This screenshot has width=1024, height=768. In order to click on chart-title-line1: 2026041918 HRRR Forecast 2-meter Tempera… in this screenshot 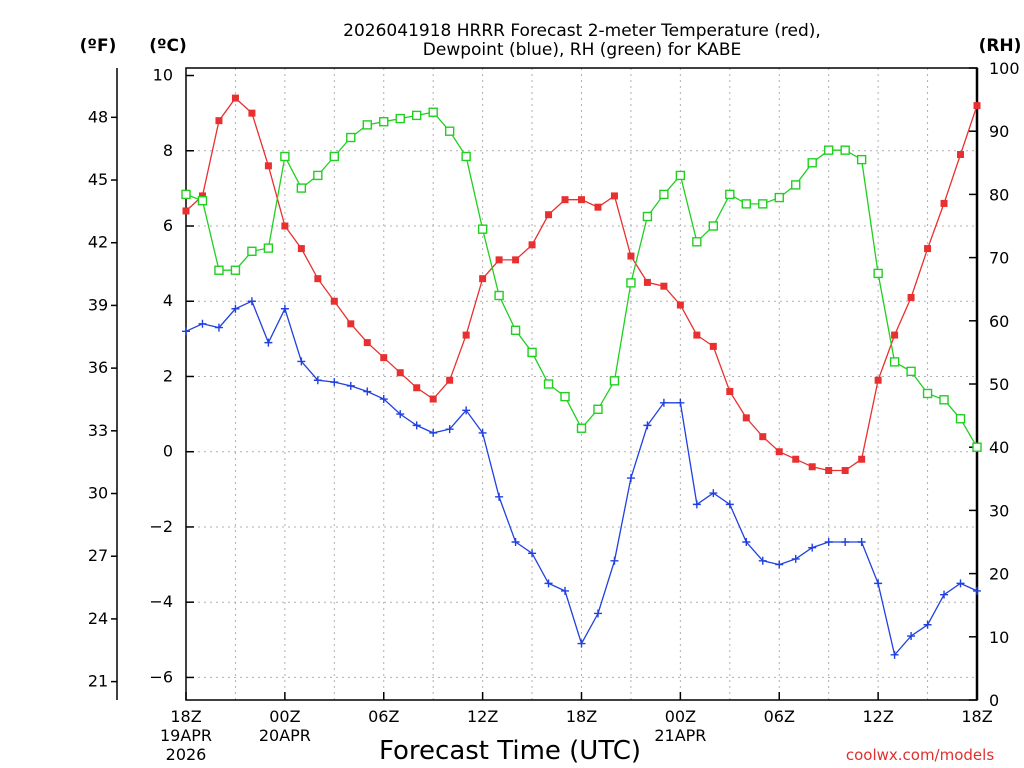, I will do `click(582, 31)`.